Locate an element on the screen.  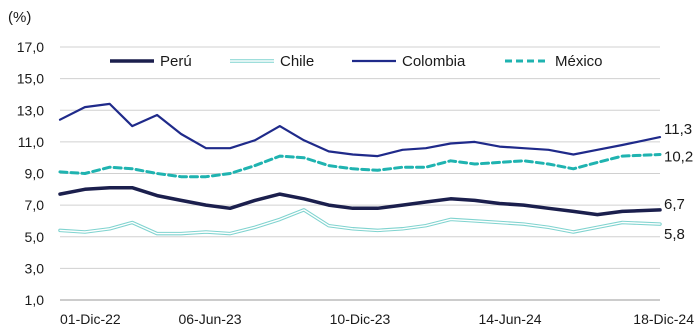
x-tick-label: 18-Dic-24 is located at coordinates (663, 319).